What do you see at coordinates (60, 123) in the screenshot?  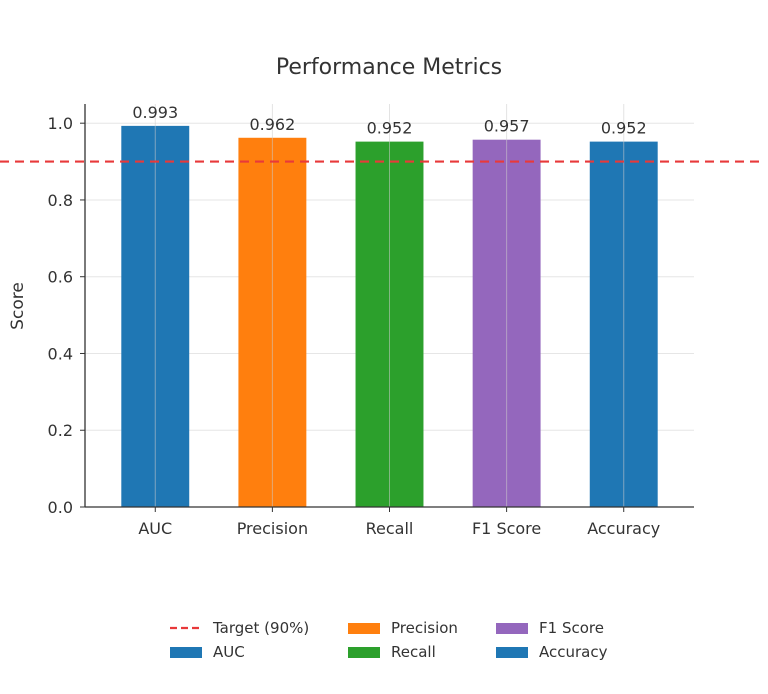 I see `y-tick-label: 1.0` at bounding box center [60, 123].